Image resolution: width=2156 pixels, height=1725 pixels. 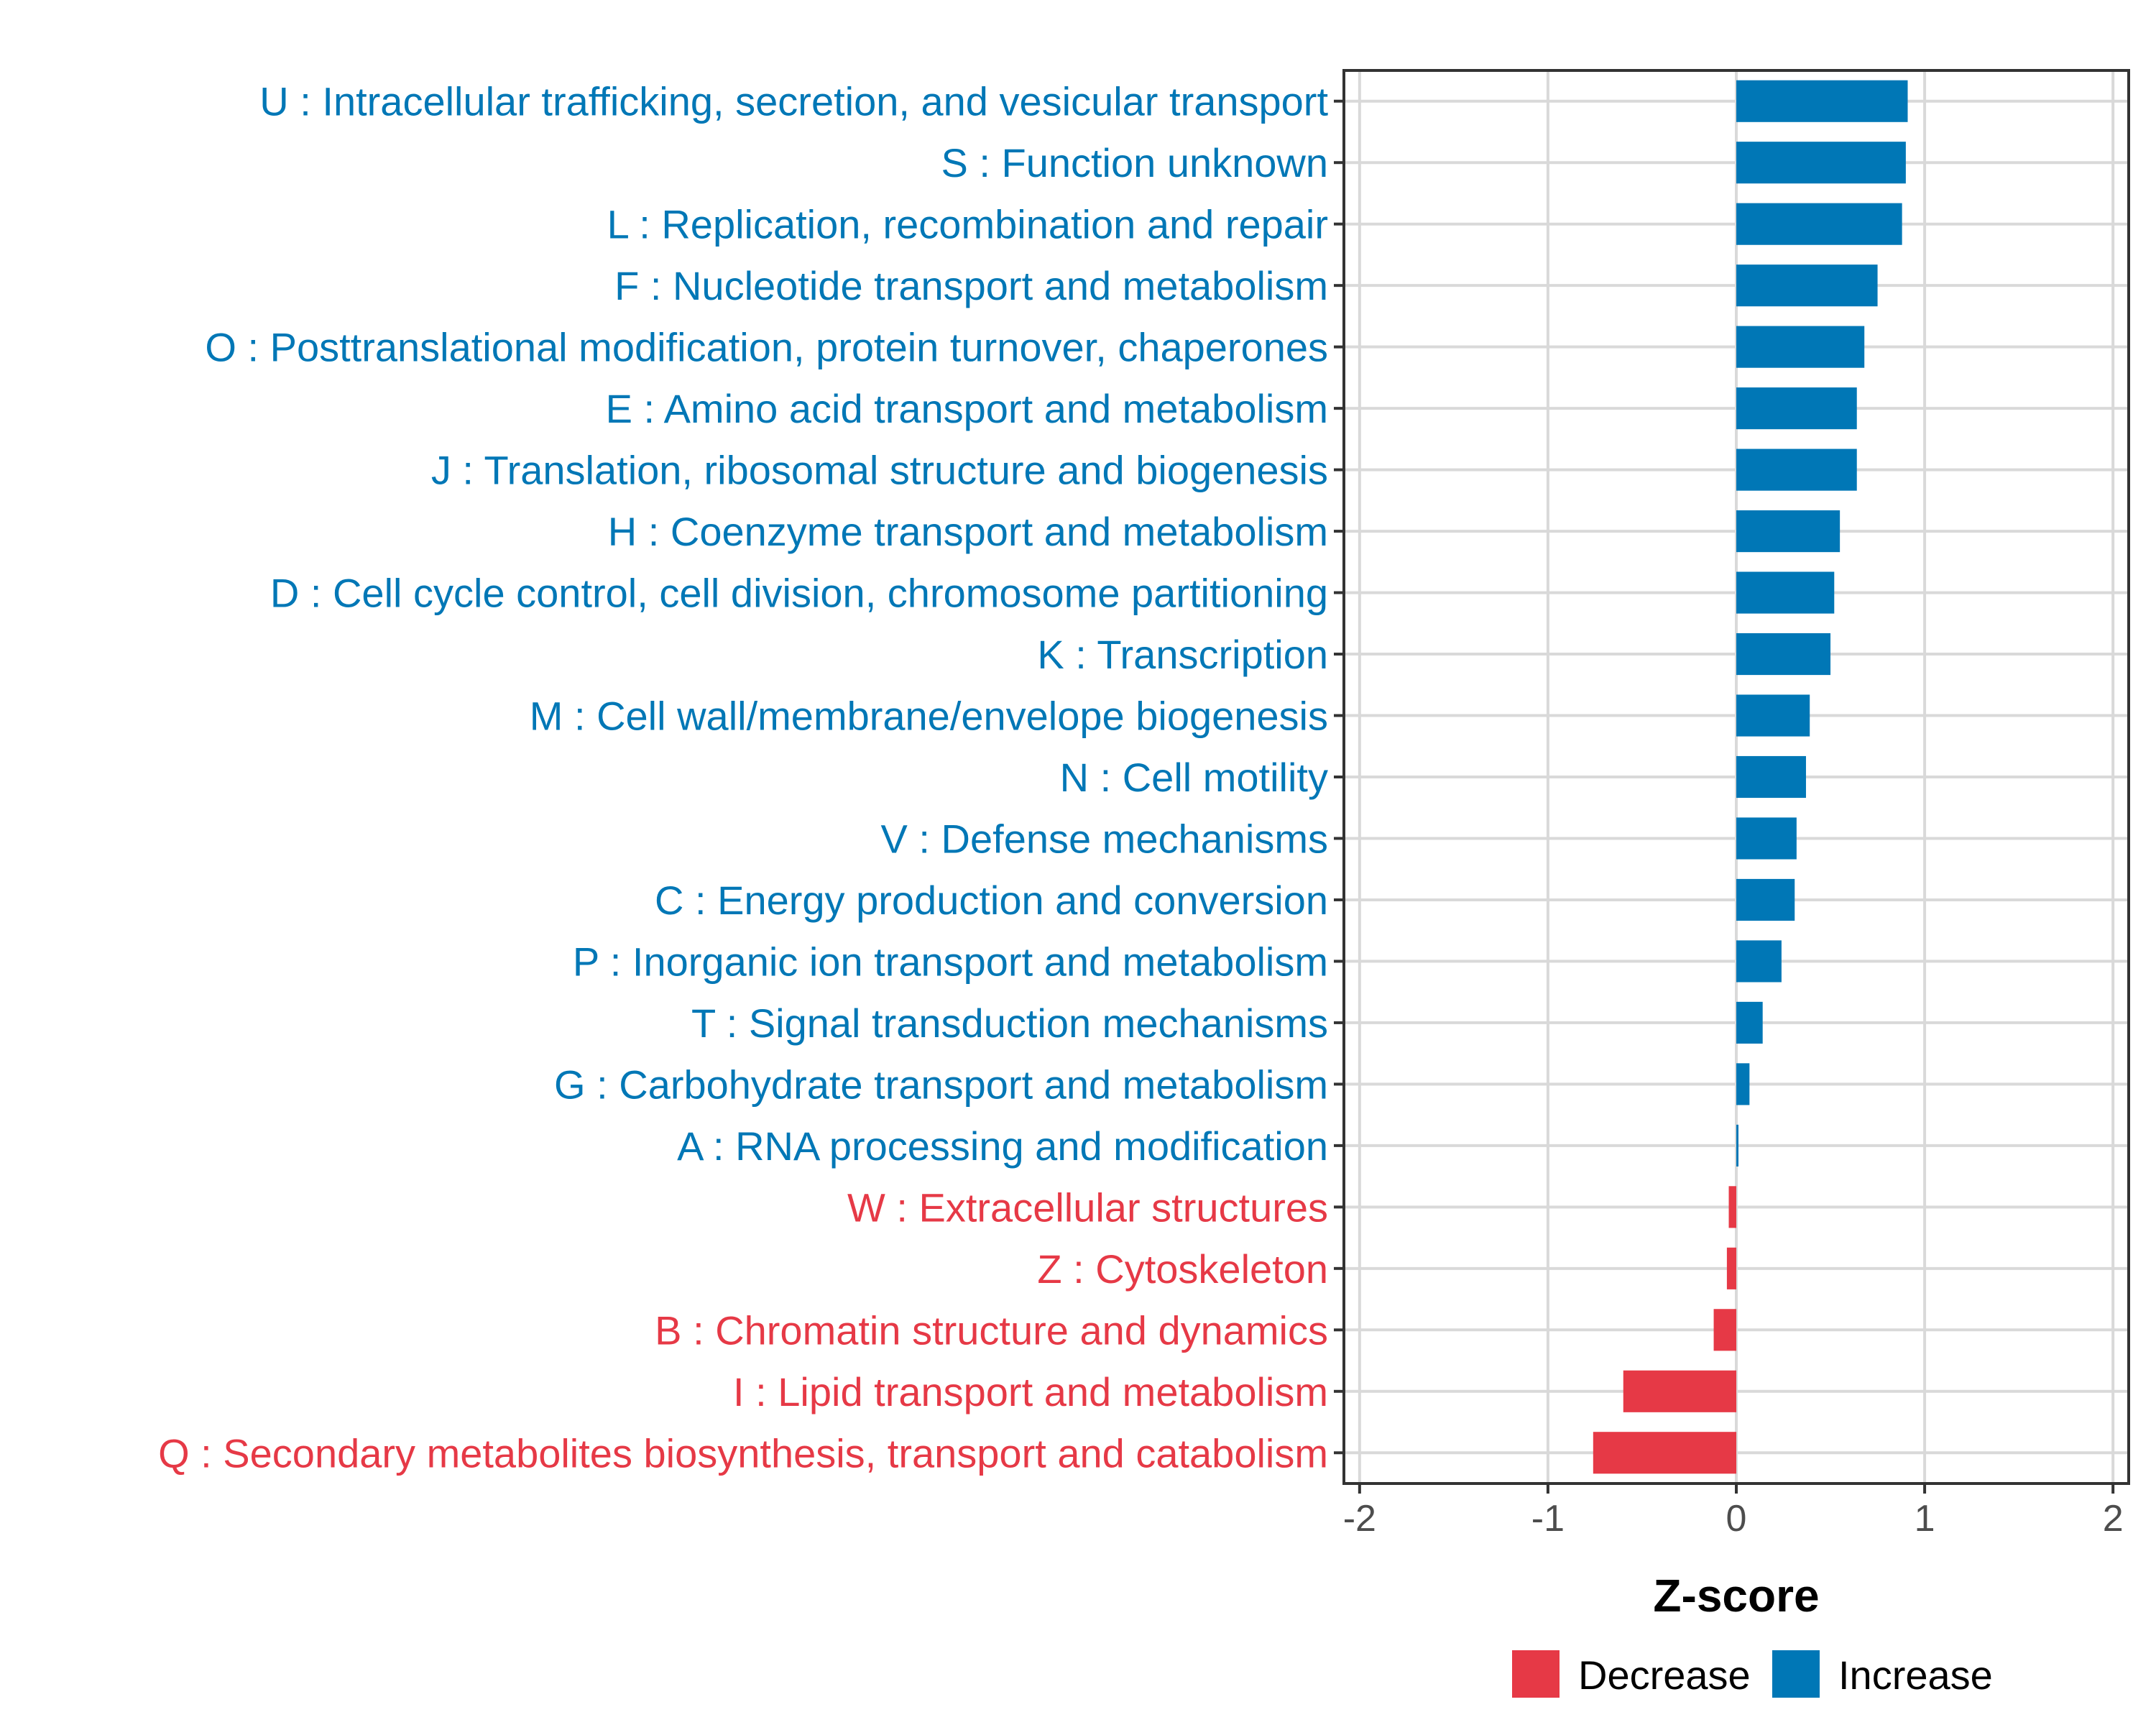 I want to click on category-label: W : Extracellular structures, so click(x=1087, y=1207).